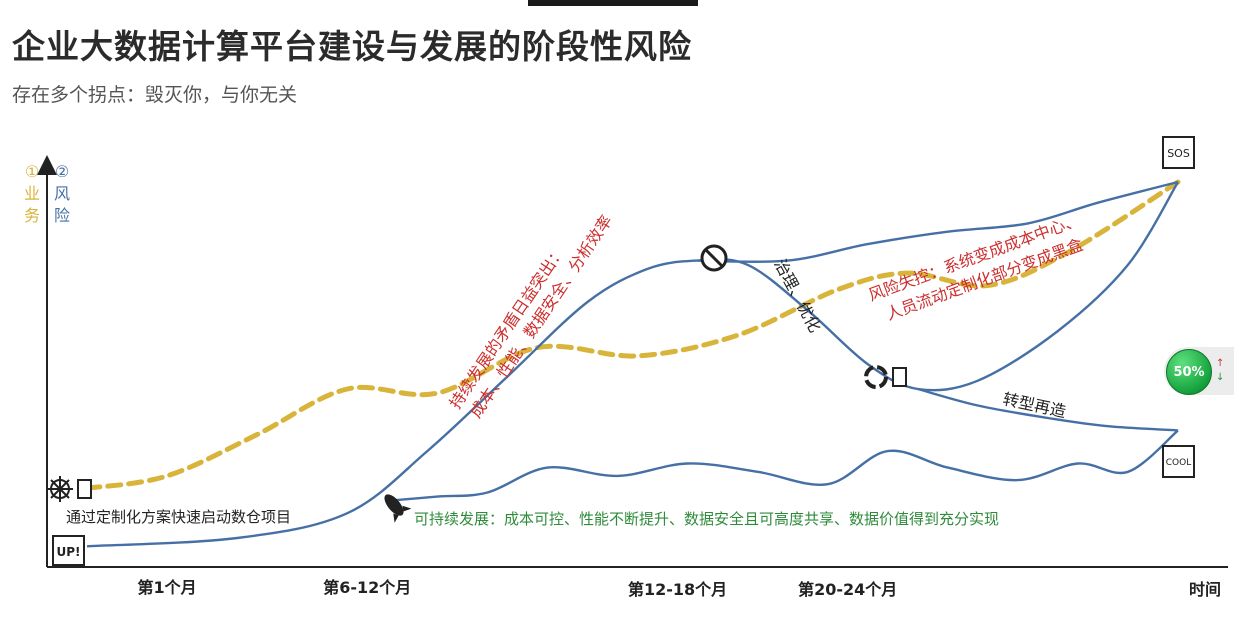 The image size is (1234, 631). I want to click on series-risk-upper-line, so click(938, 222).